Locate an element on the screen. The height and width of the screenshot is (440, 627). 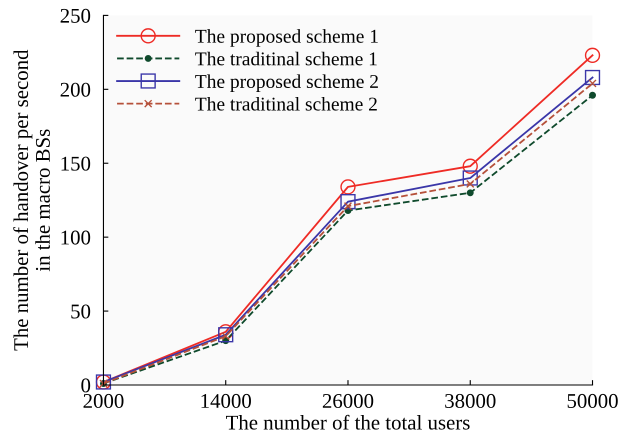
legend-label: The proposed scheme 2 is located at coordinates (286, 83).